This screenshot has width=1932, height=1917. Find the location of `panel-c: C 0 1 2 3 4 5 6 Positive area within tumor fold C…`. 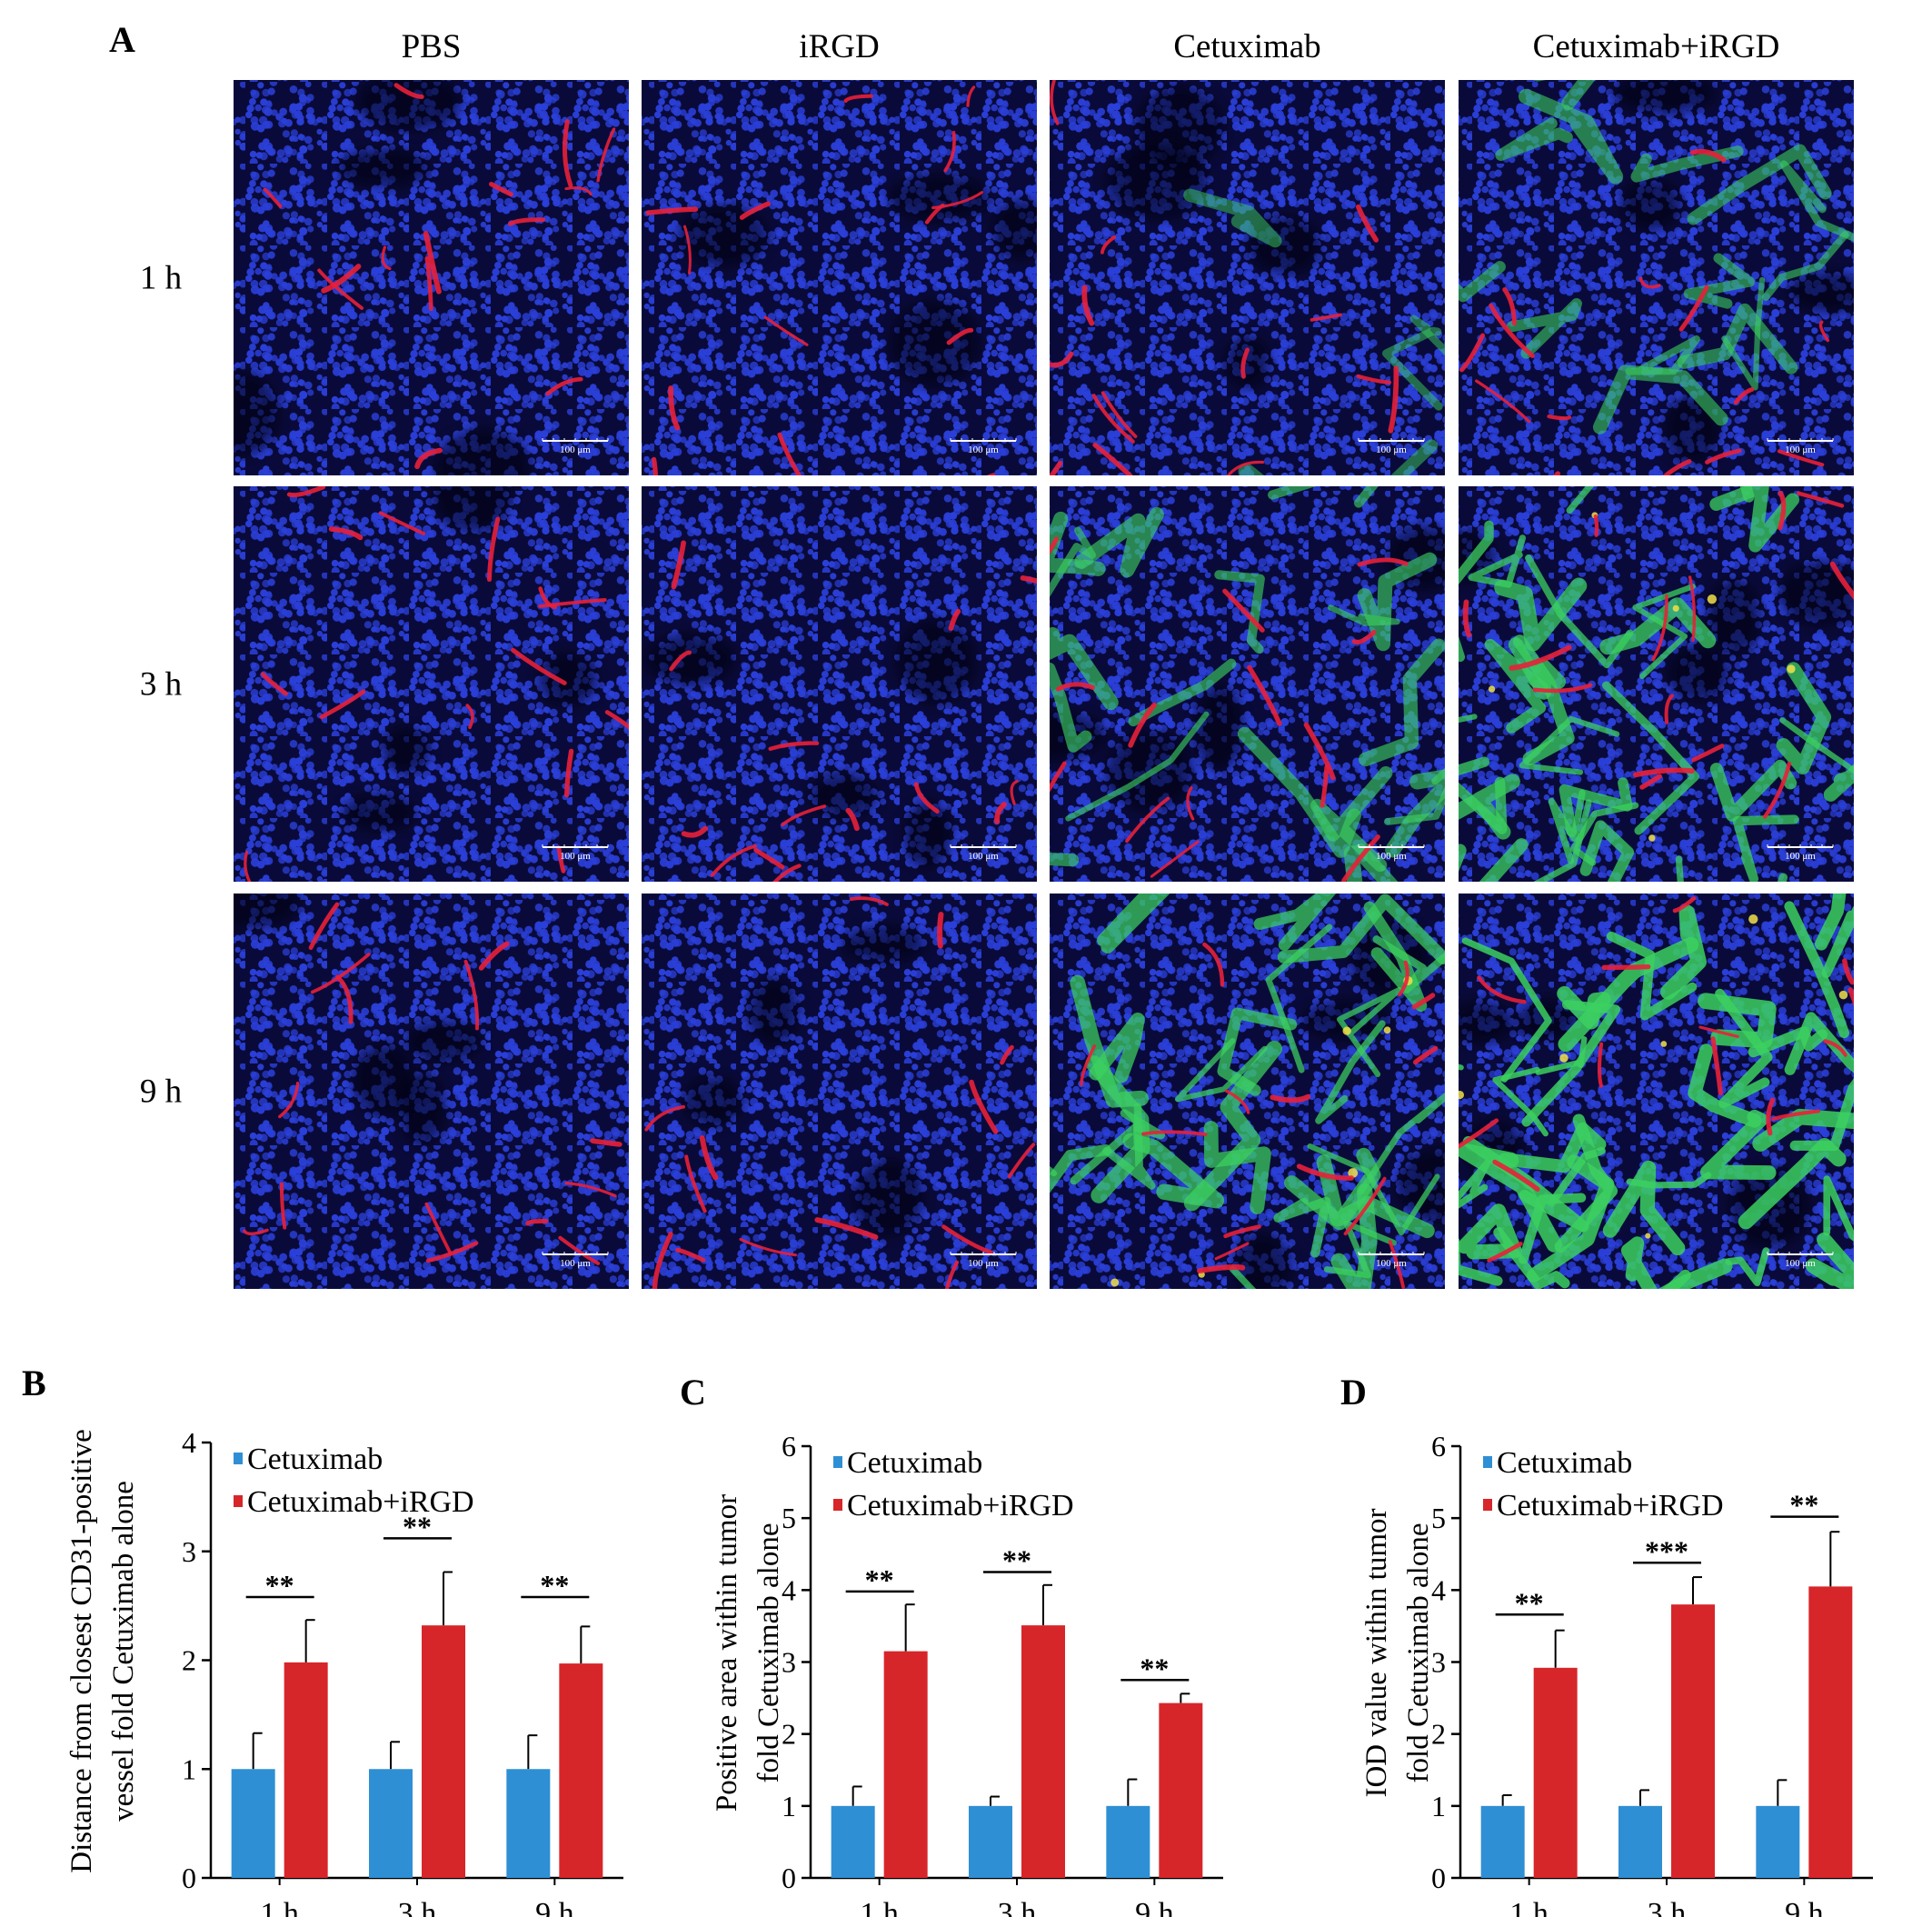

panel-c: C 0 1 2 3 4 5 6 Positive area within tumor fold C… is located at coordinates (951, 1644).